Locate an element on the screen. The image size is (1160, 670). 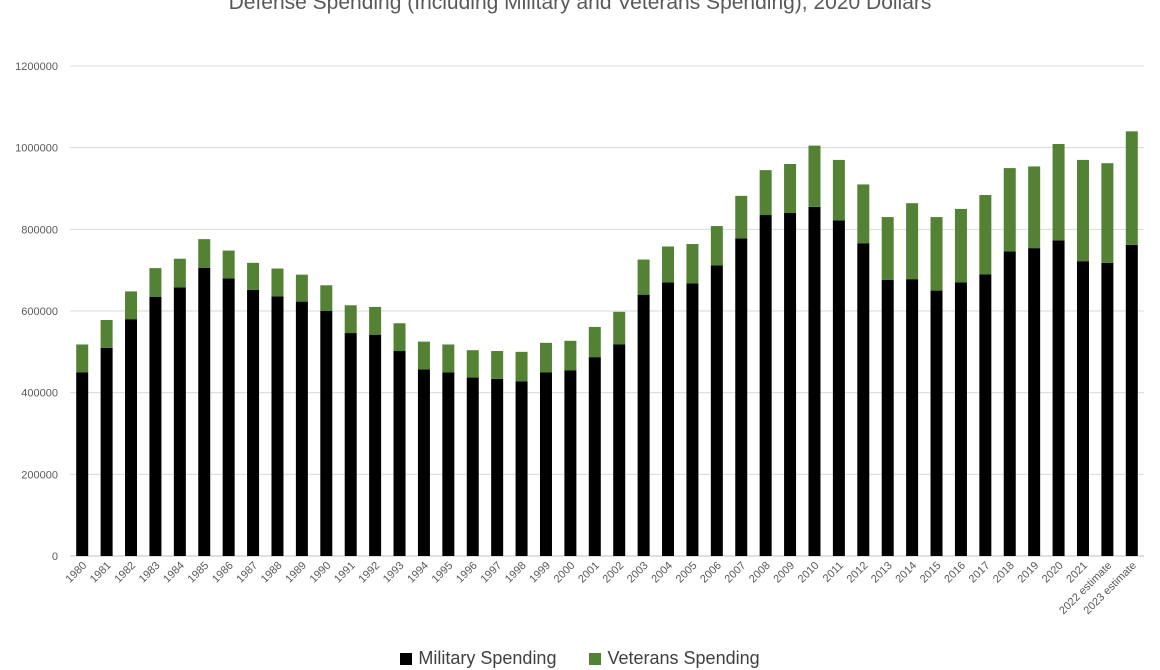
legend-label-veterans: Veterans Spending is located at coordinates (683, 658).